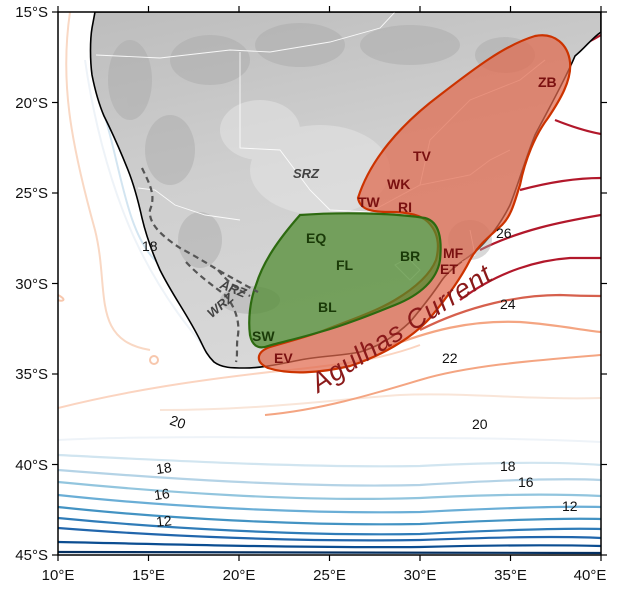 This screenshot has height=592, width=619. Describe the element at coordinates (31, 12) in the screenshot. I see `lat-label-15s: 15°S` at that location.